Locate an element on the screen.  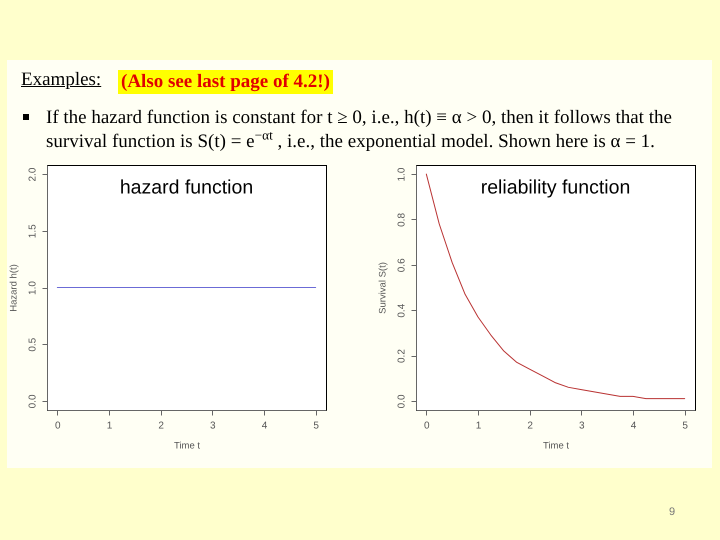
y-axis-title: Hazard h(t) is located at coordinates (14, 288).